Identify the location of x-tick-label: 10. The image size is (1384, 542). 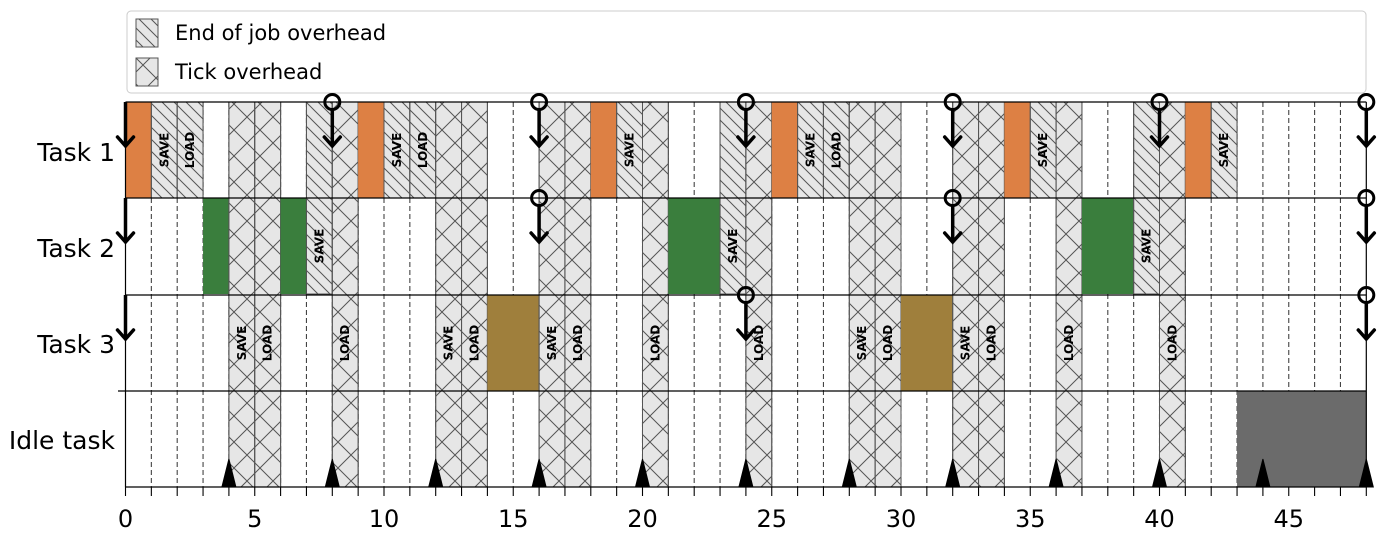
(384, 519).